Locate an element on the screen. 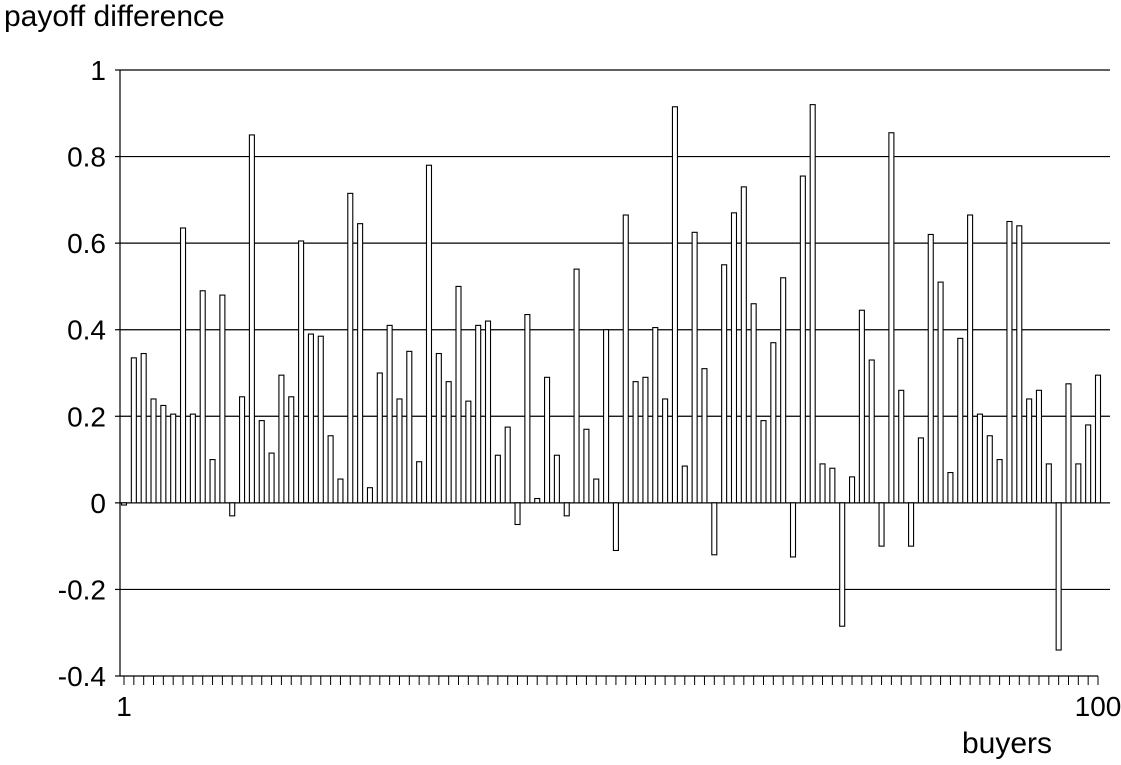 This screenshot has height=765, width=1121. y-tick-label: 1 is located at coordinates (98, 70).